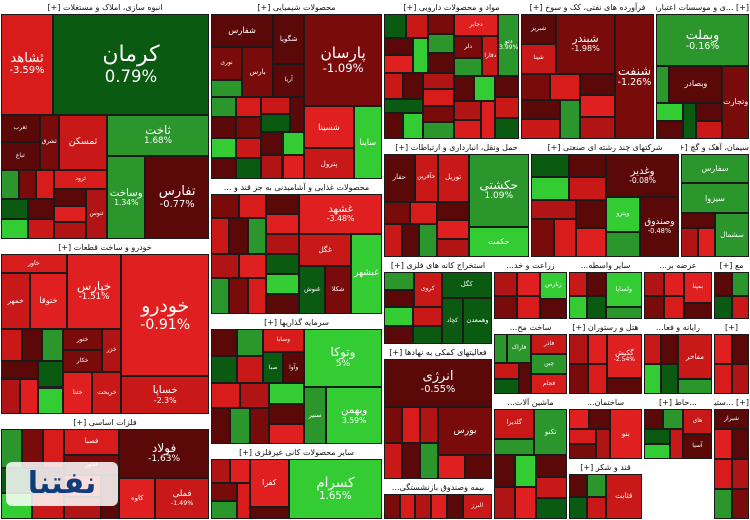 This screenshot has width=750, height=520. I want to click on stock-tile: خاور, so click(34, 263).